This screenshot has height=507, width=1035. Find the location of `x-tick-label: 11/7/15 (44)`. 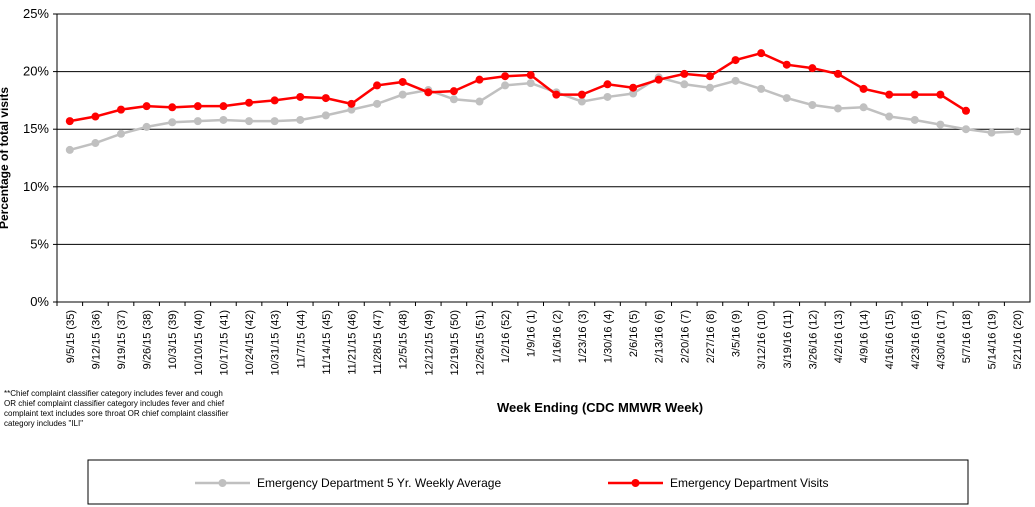

x-tick-label: 11/7/15 (44) is located at coordinates (301, 339).